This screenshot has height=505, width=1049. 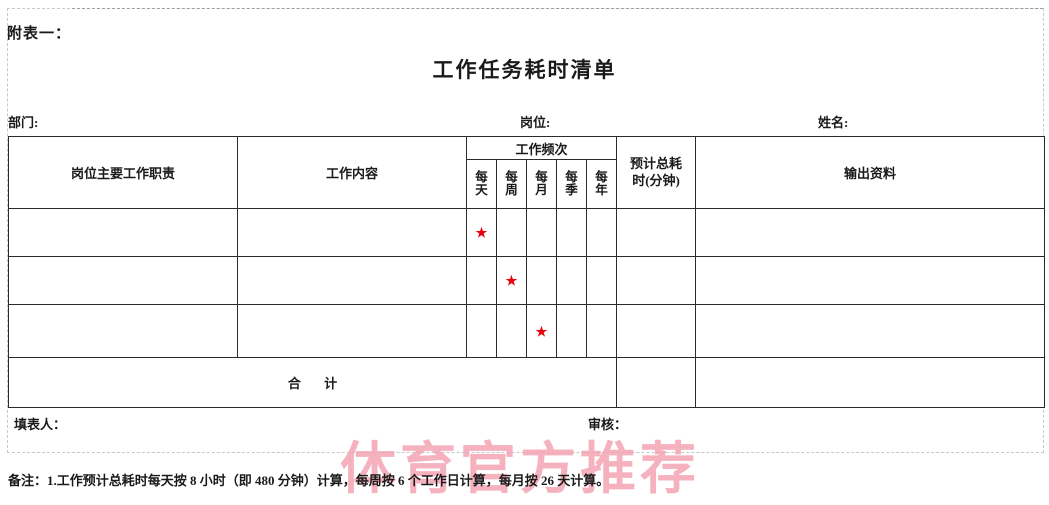 I want to click on page-title: 工作任务耗时清单, so click(x=524, y=70).